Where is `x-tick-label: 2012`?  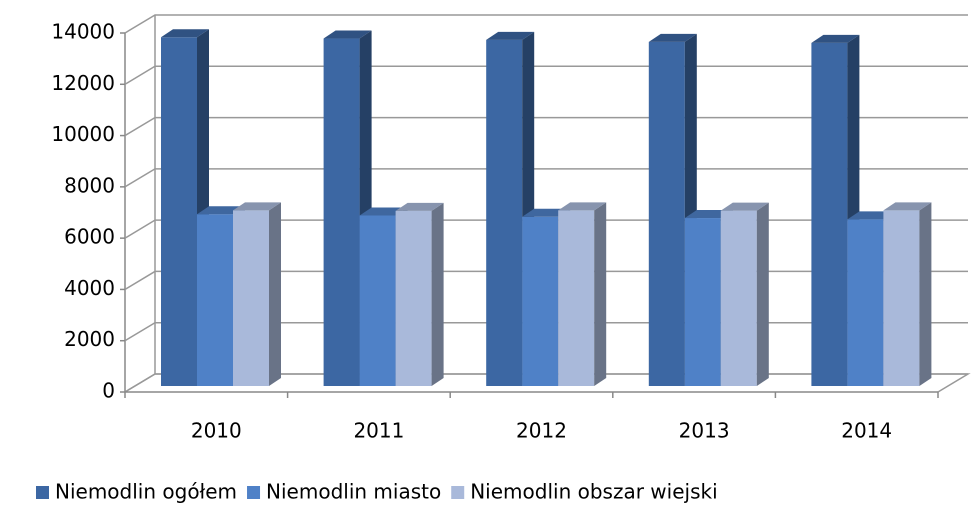 x-tick-label: 2012 is located at coordinates (541, 431).